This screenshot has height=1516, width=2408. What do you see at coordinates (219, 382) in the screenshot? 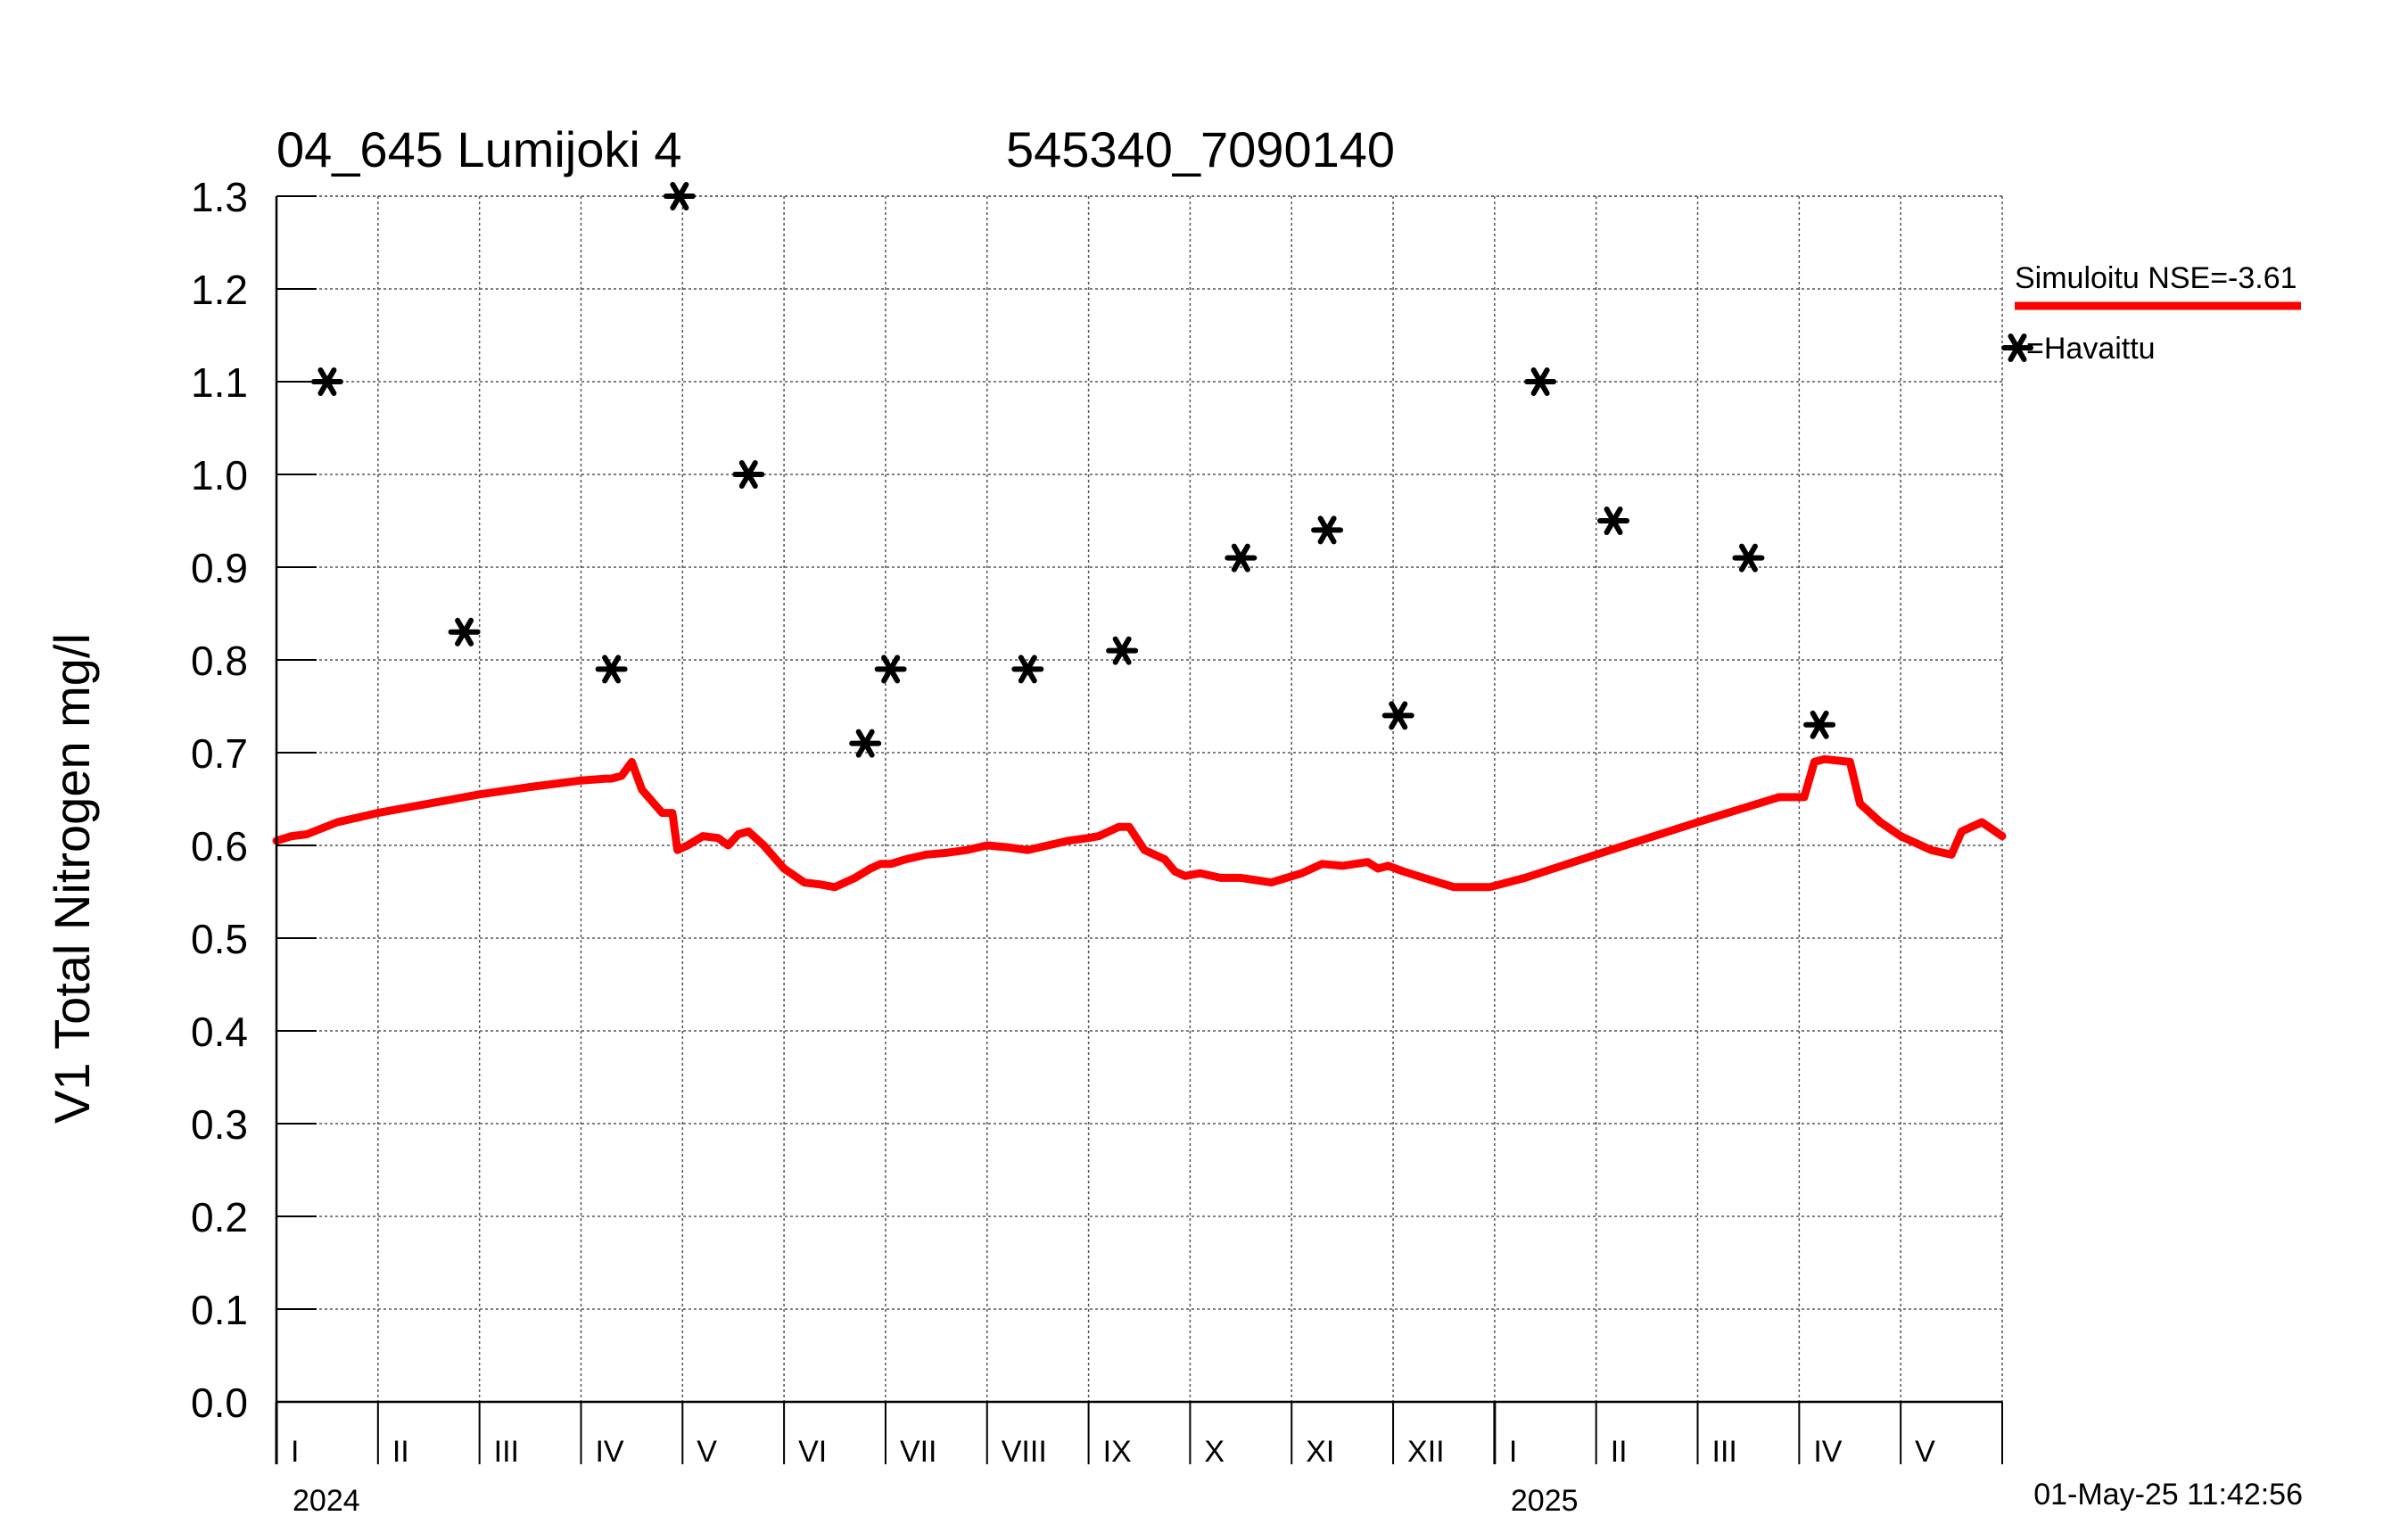
I see `y-tick-label: 1.1` at bounding box center [219, 382].